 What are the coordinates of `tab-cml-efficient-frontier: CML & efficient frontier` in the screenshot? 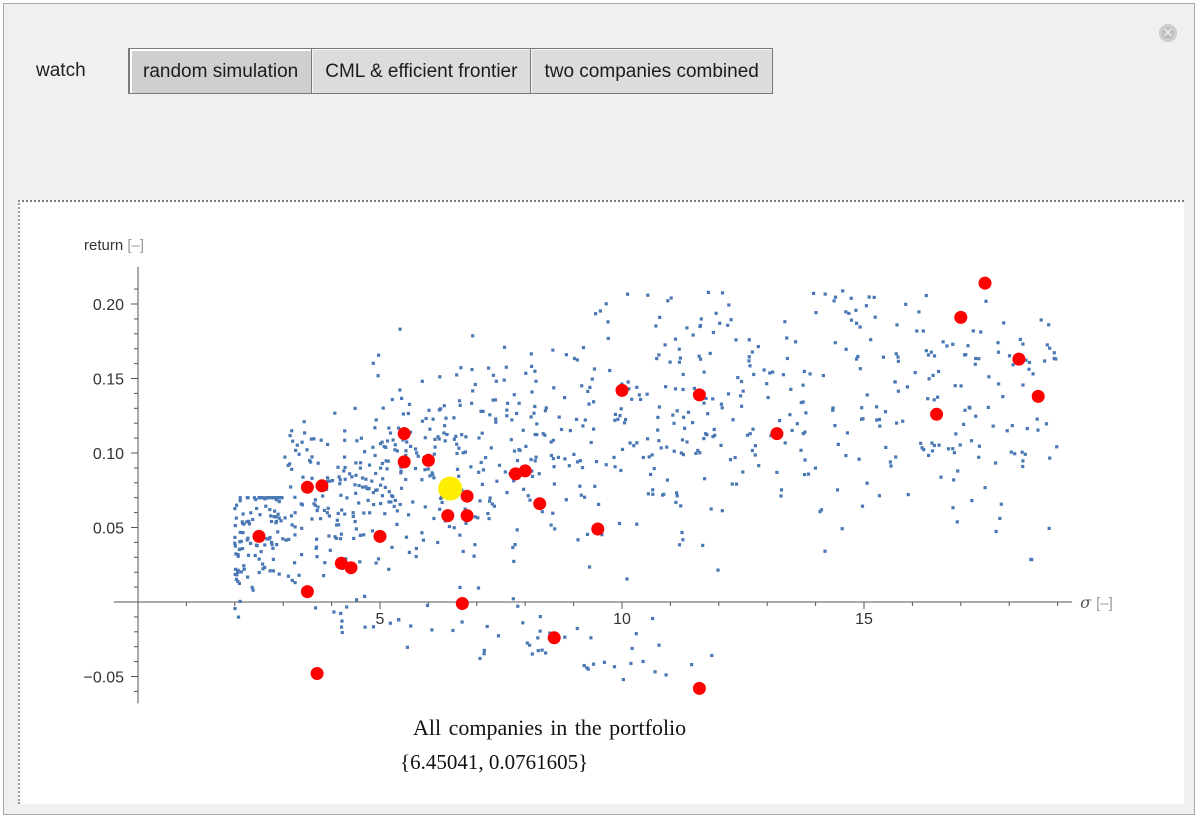 It's located at (421, 71).